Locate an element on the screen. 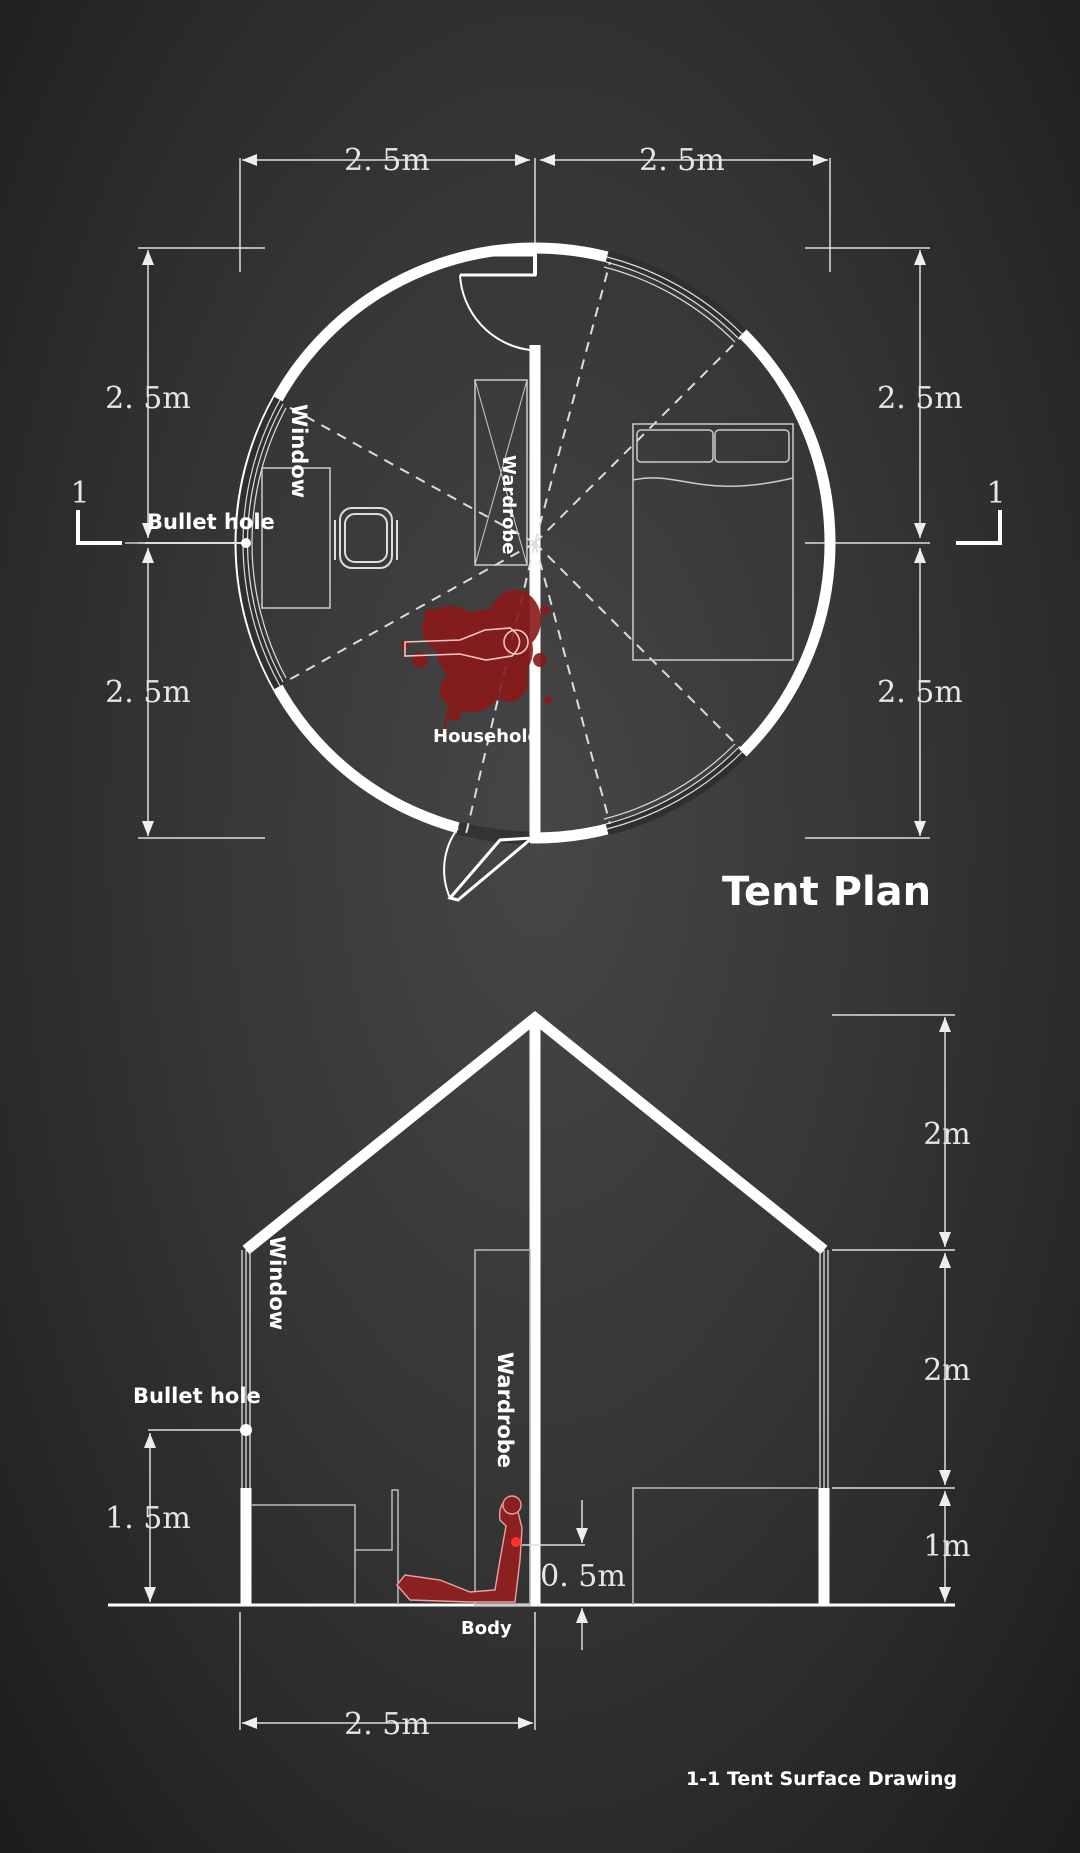 Image resolution: width=1080 pixels, height=1853 pixels. body-wound is located at coordinates (516, 1542).